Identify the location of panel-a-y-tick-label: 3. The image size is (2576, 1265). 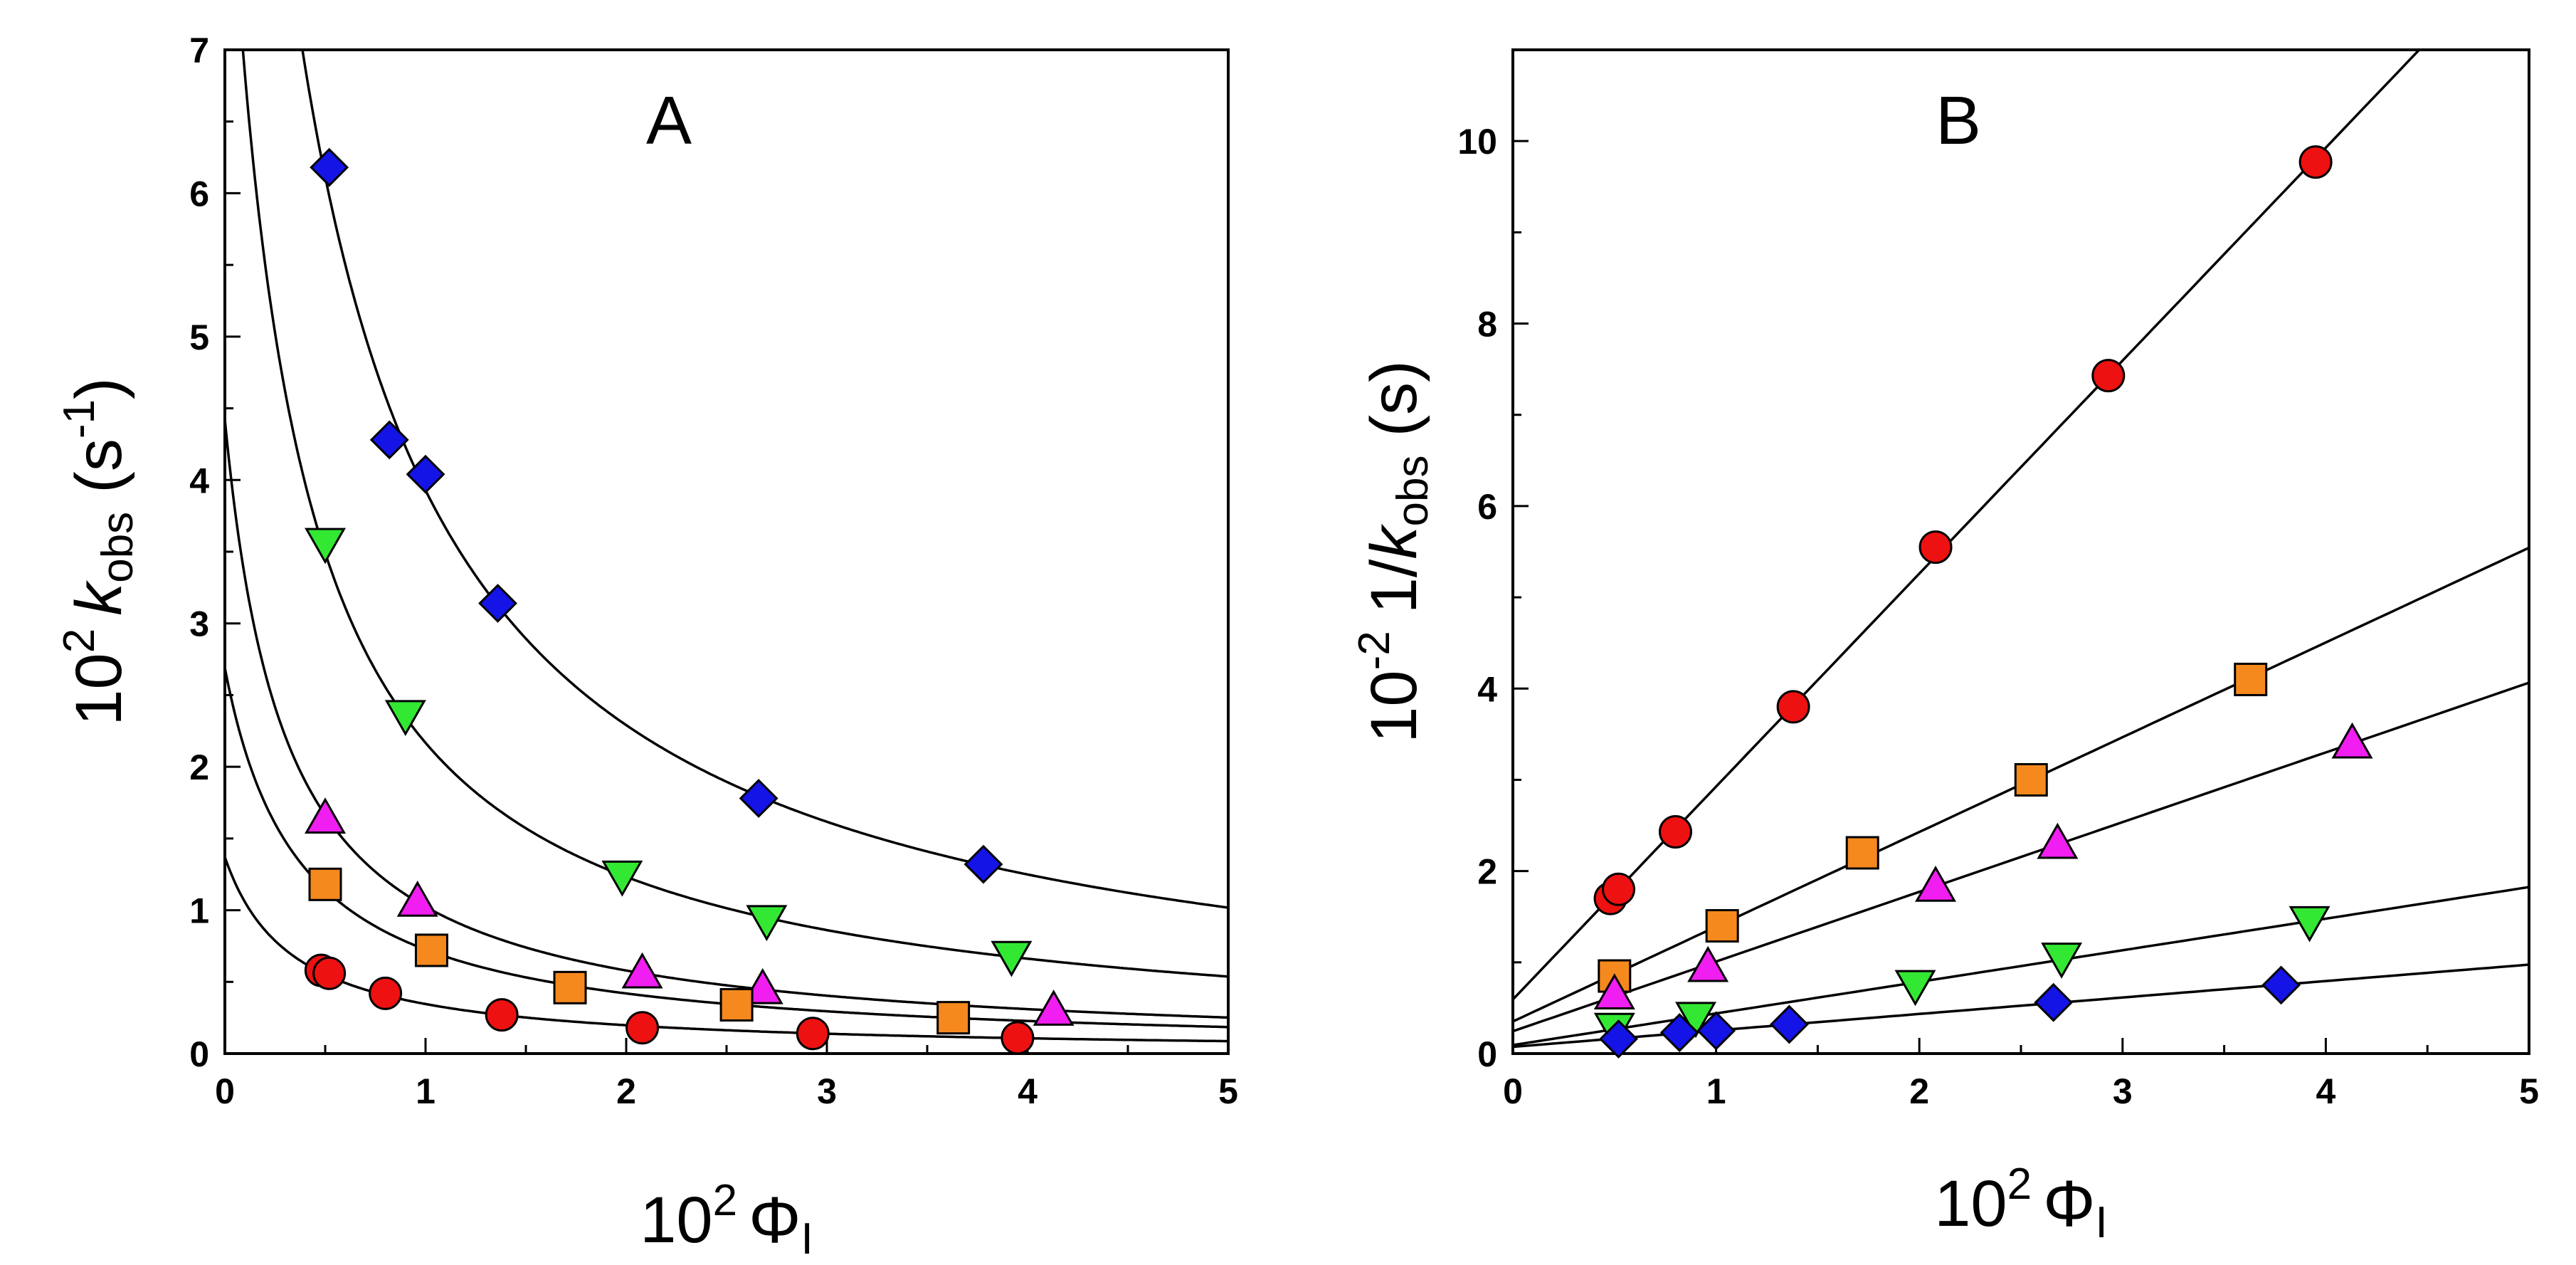
(199, 624).